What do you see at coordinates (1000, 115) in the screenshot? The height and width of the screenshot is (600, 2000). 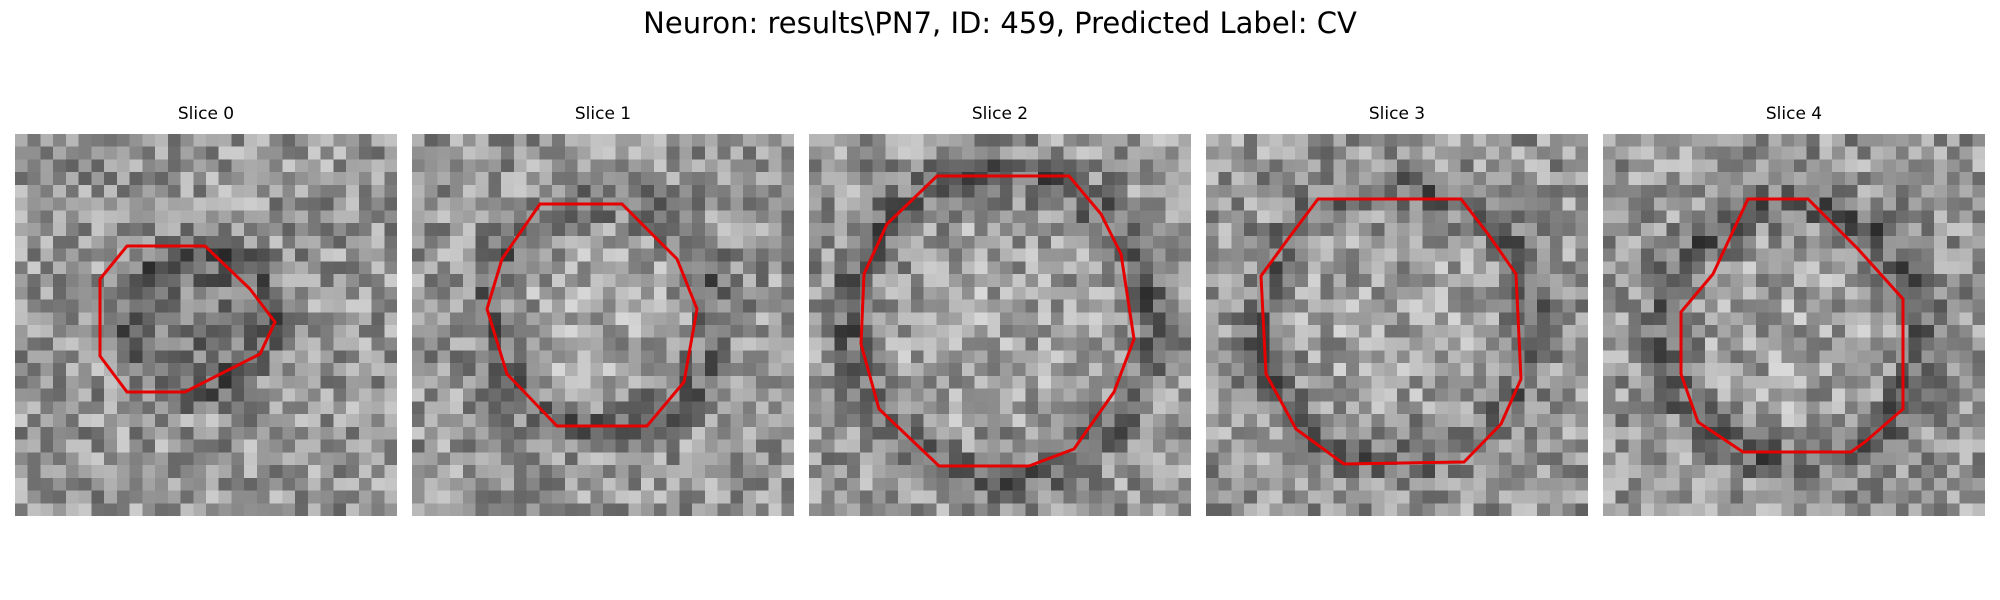 I see `slice-title-2: Slice 2` at bounding box center [1000, 115].